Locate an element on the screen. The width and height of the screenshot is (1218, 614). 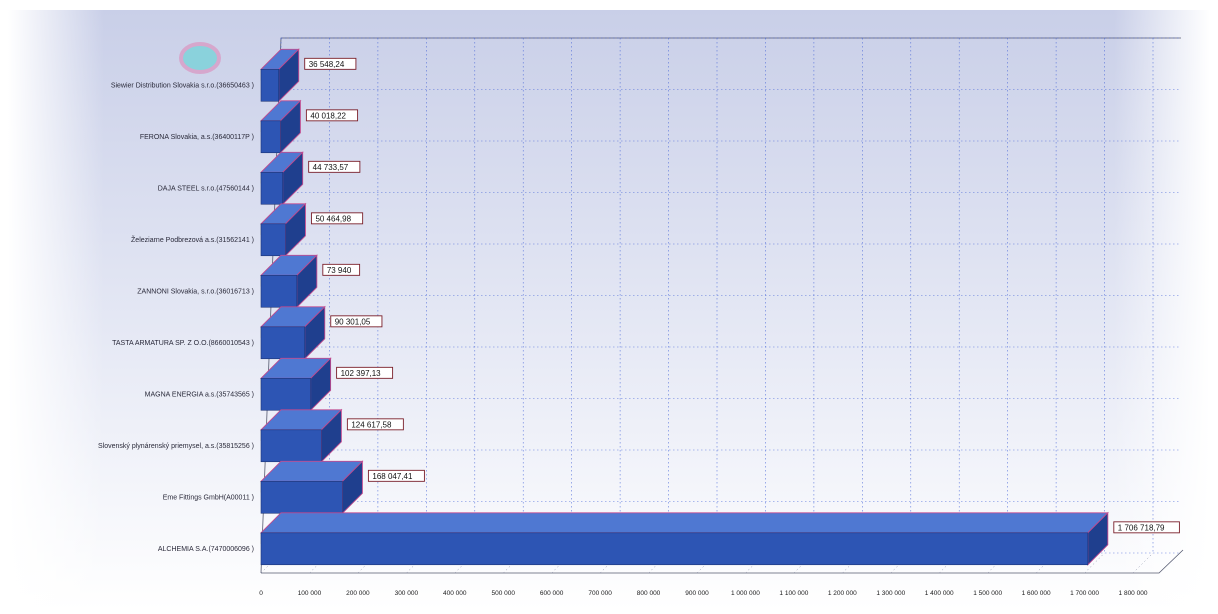
x-tick-label: 1 300 000 is located at coordinates (890, 593).